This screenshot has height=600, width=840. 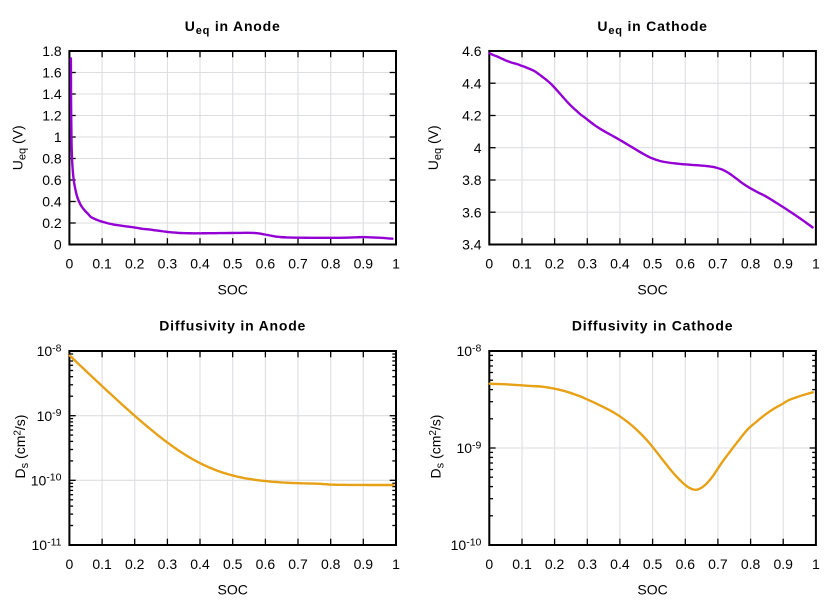 What do you see at coordinates (652, 27) in the screenshot?
I see `svg-text: Ueq in Cathode` at bounding box center [652, 27].